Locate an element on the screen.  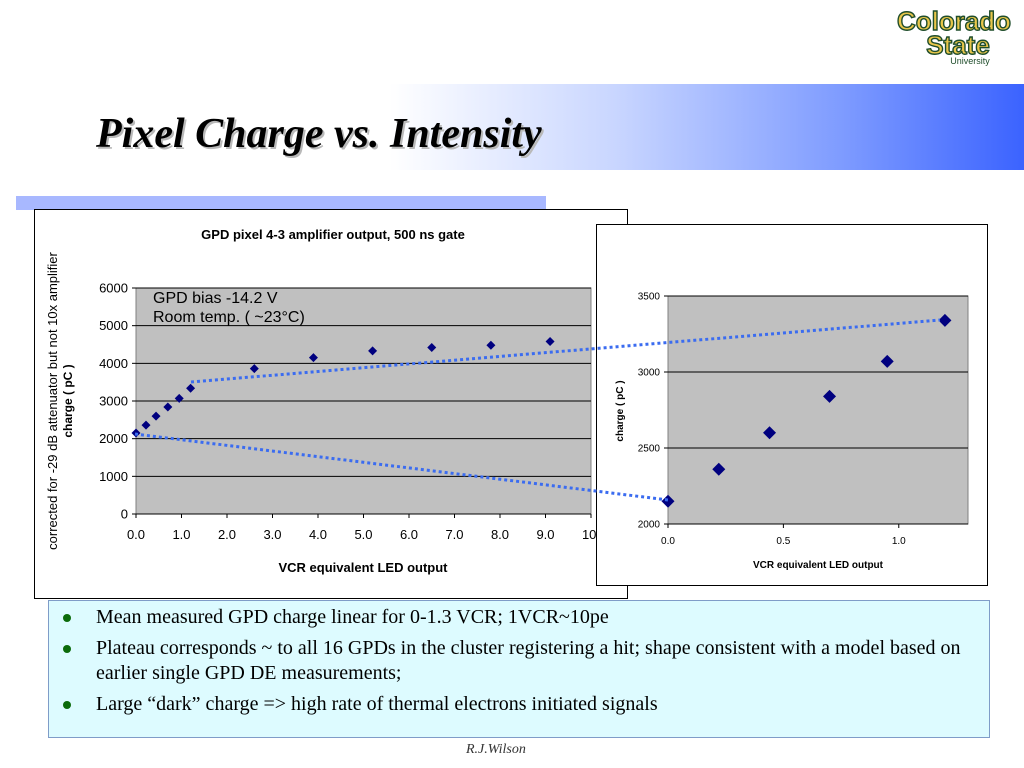
inset-y-label: charge ( pC ) is located at coordinates (620, 410).